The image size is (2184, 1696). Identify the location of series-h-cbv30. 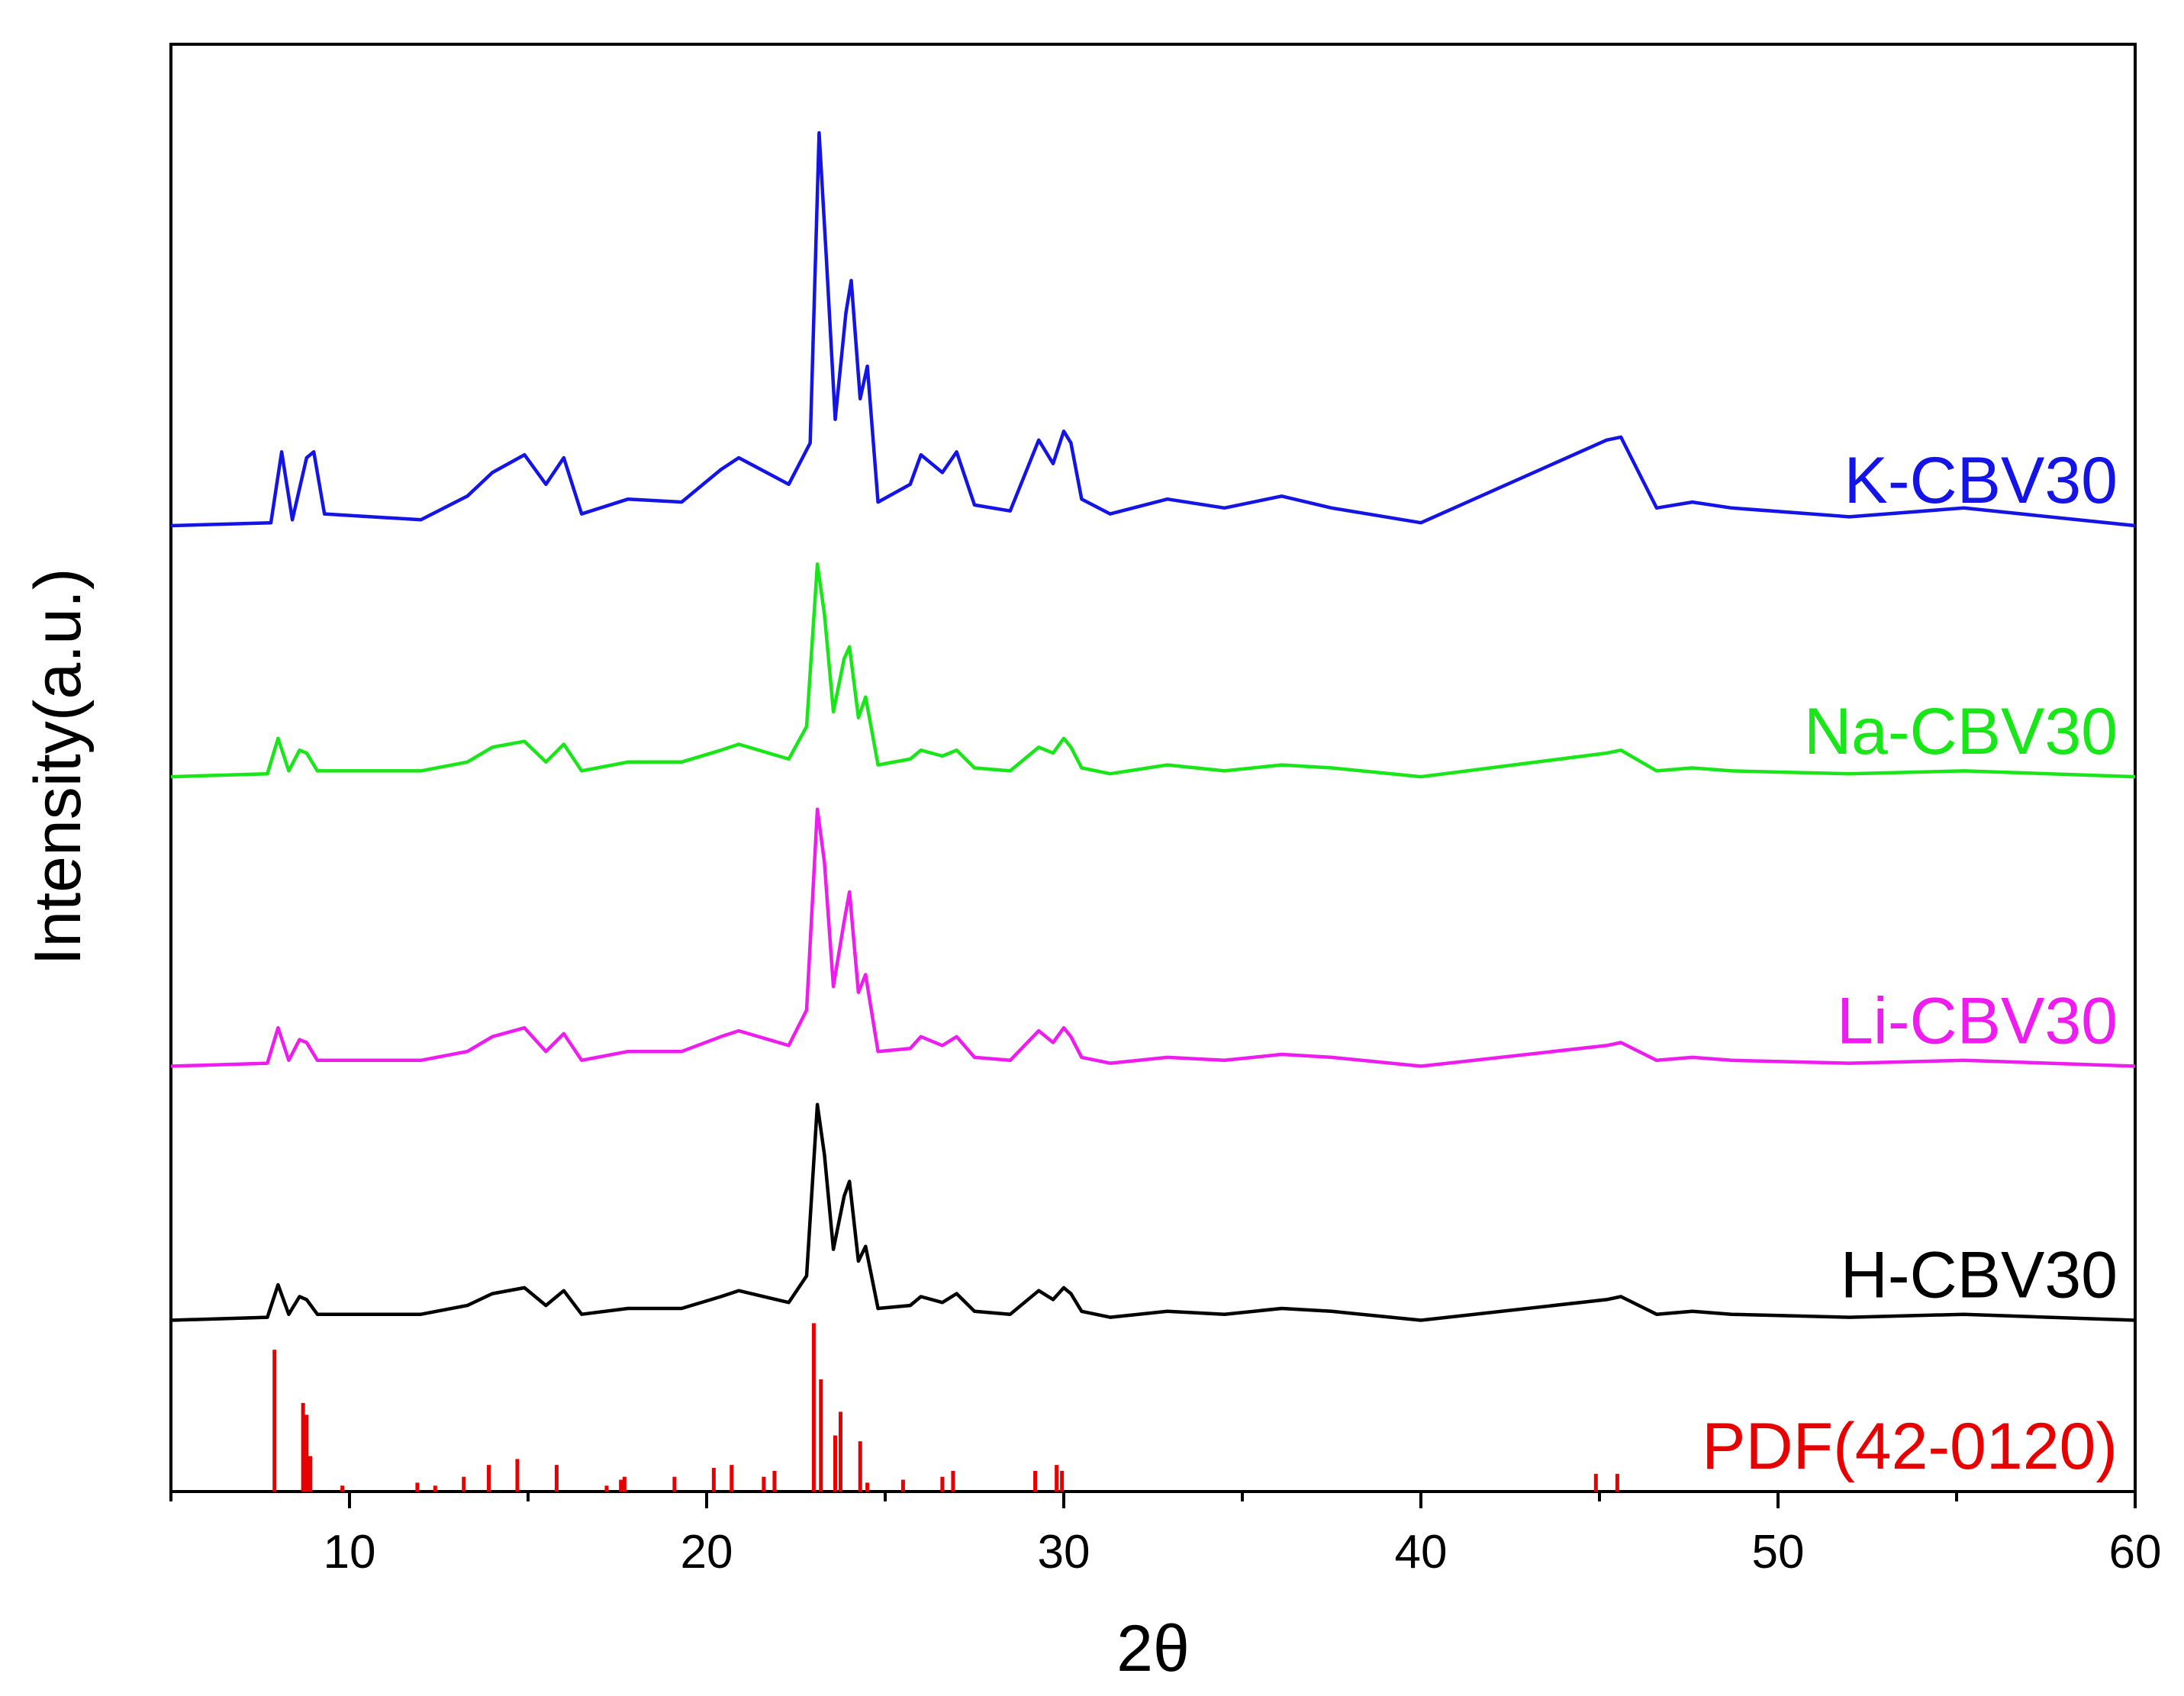
(1153, 1212).